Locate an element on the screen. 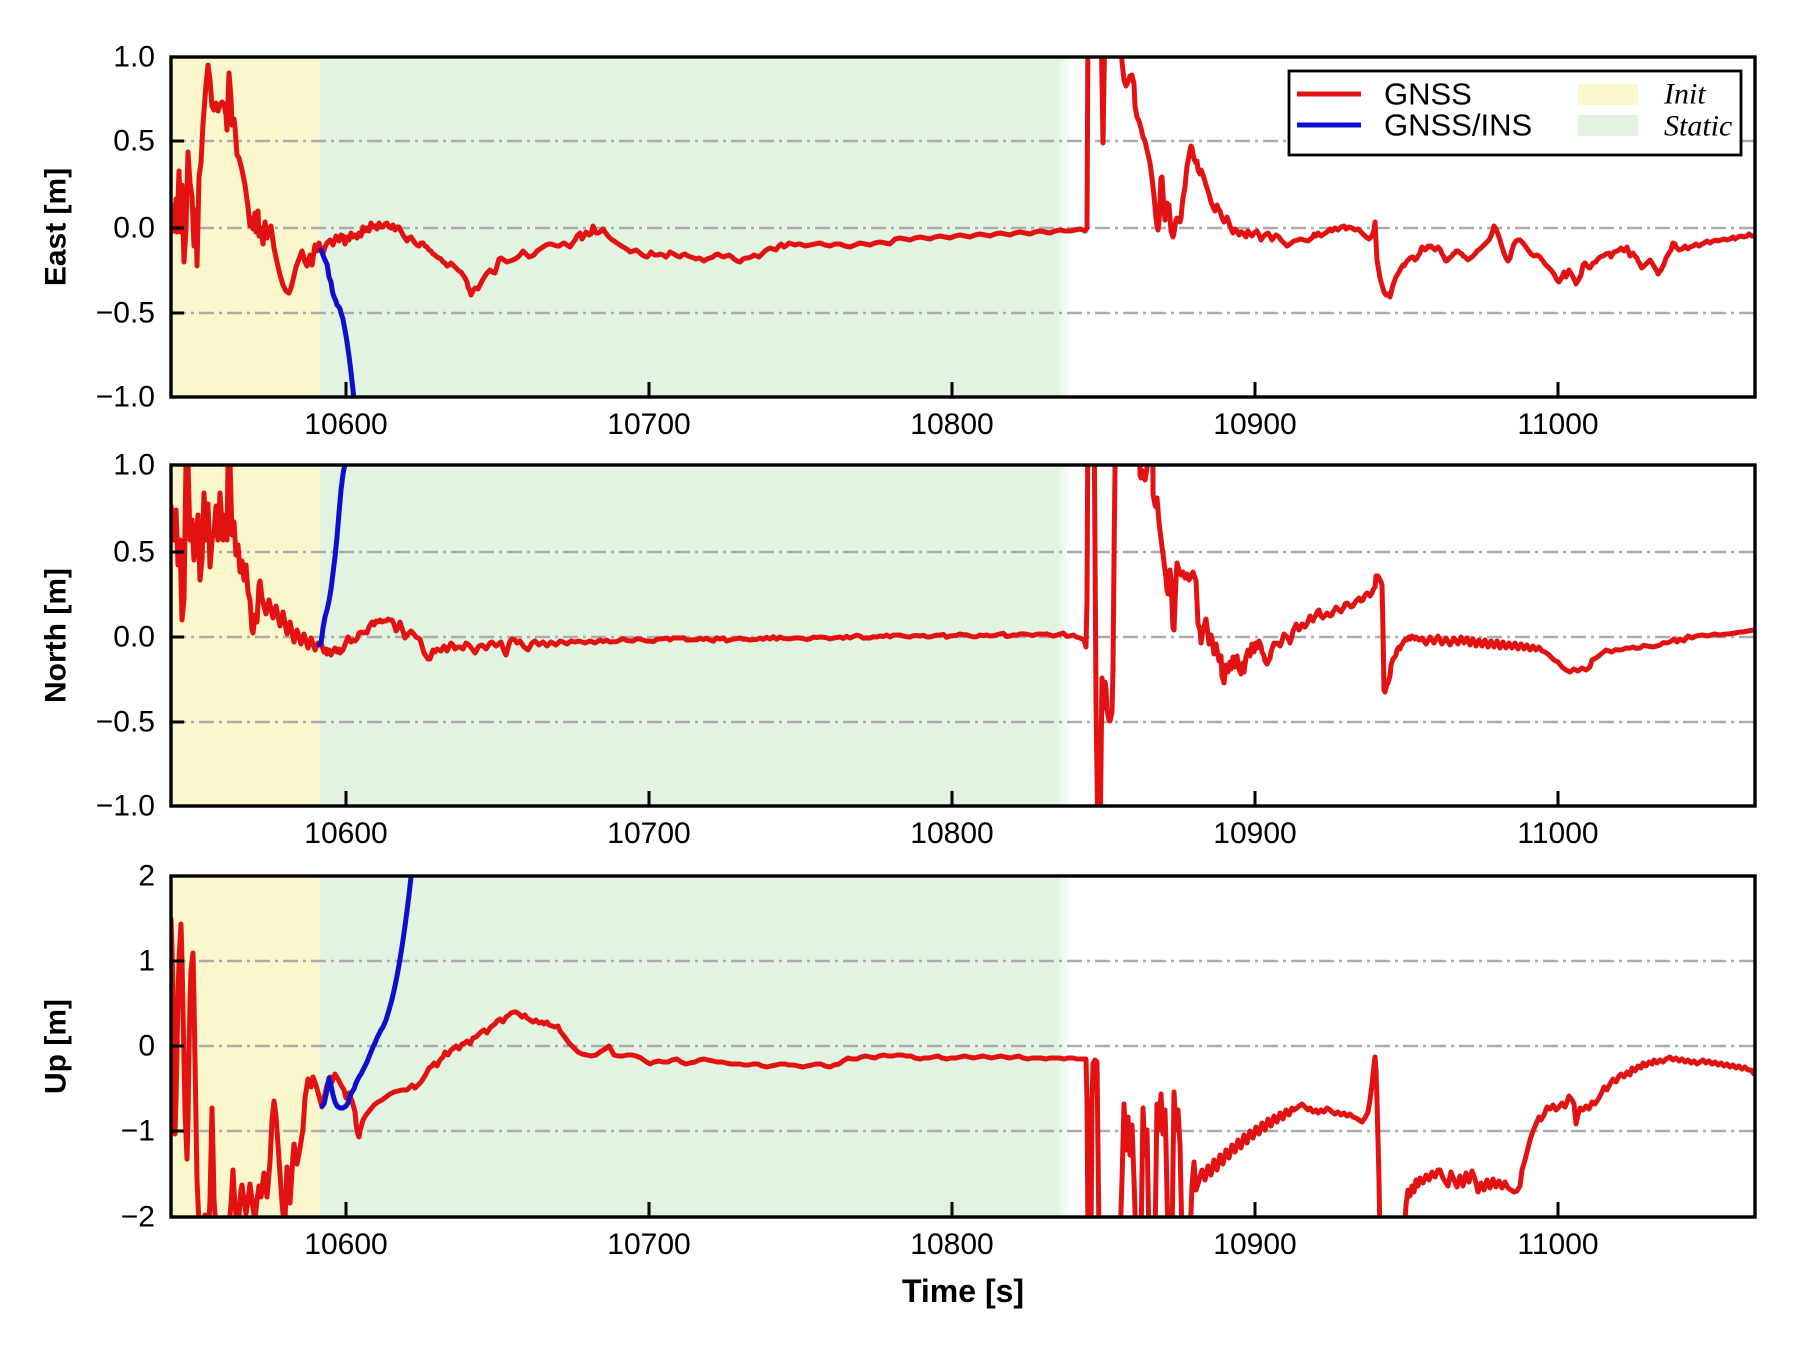  svg-text: Up [m] is located at coordinates (56, 1046).